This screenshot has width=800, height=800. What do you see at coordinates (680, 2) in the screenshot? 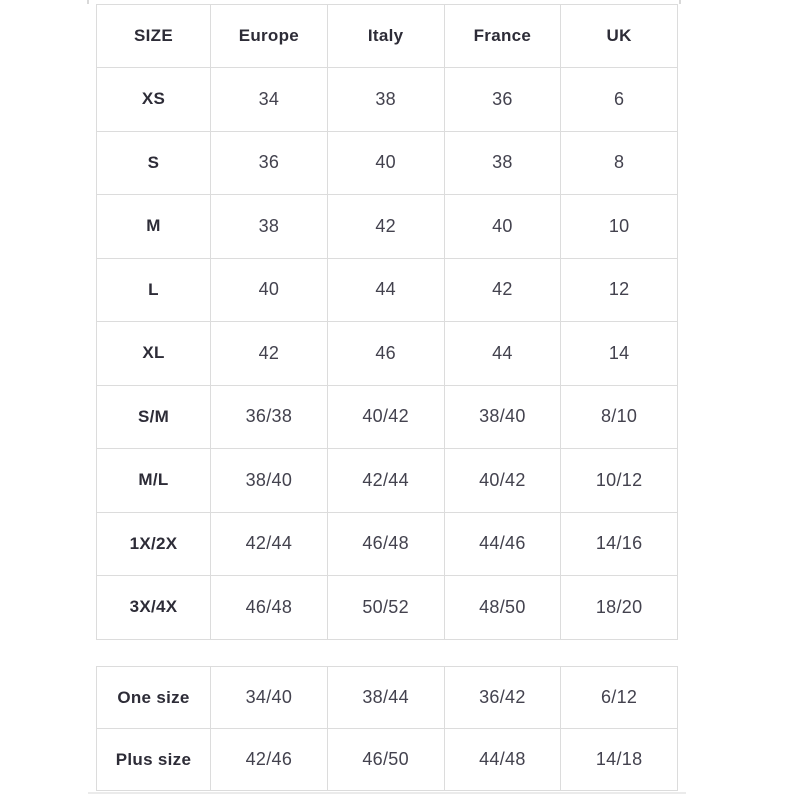
I see `cropped-border-fragment-right` at bounding box center [680, 2].